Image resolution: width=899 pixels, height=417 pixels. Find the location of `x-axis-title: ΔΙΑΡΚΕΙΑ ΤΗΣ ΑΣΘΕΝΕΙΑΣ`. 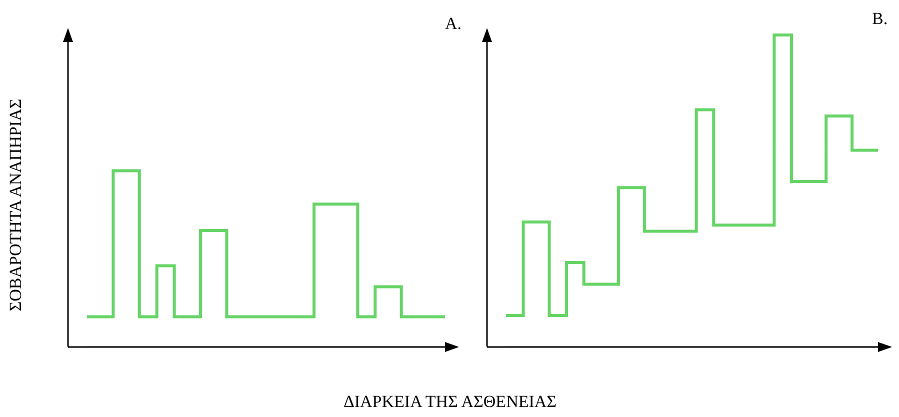

x-axis-title: ΔΙΑΡΚΕΙΑ ΤΗΣ ΑΣΘΕΝΕΙΑΣ is located at coordinates (450, 402).